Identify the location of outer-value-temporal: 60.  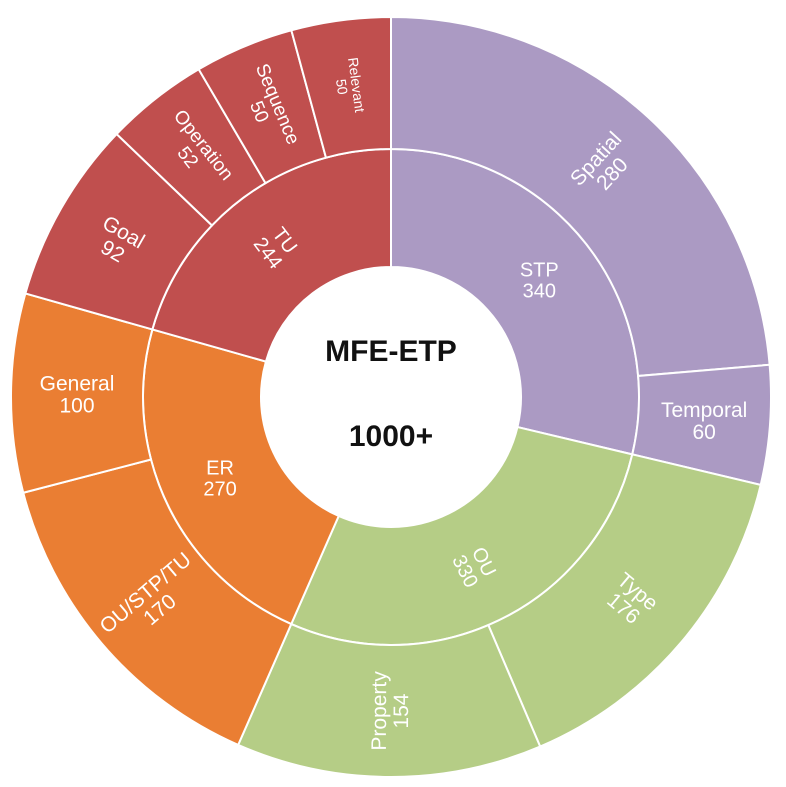
(703, 432).